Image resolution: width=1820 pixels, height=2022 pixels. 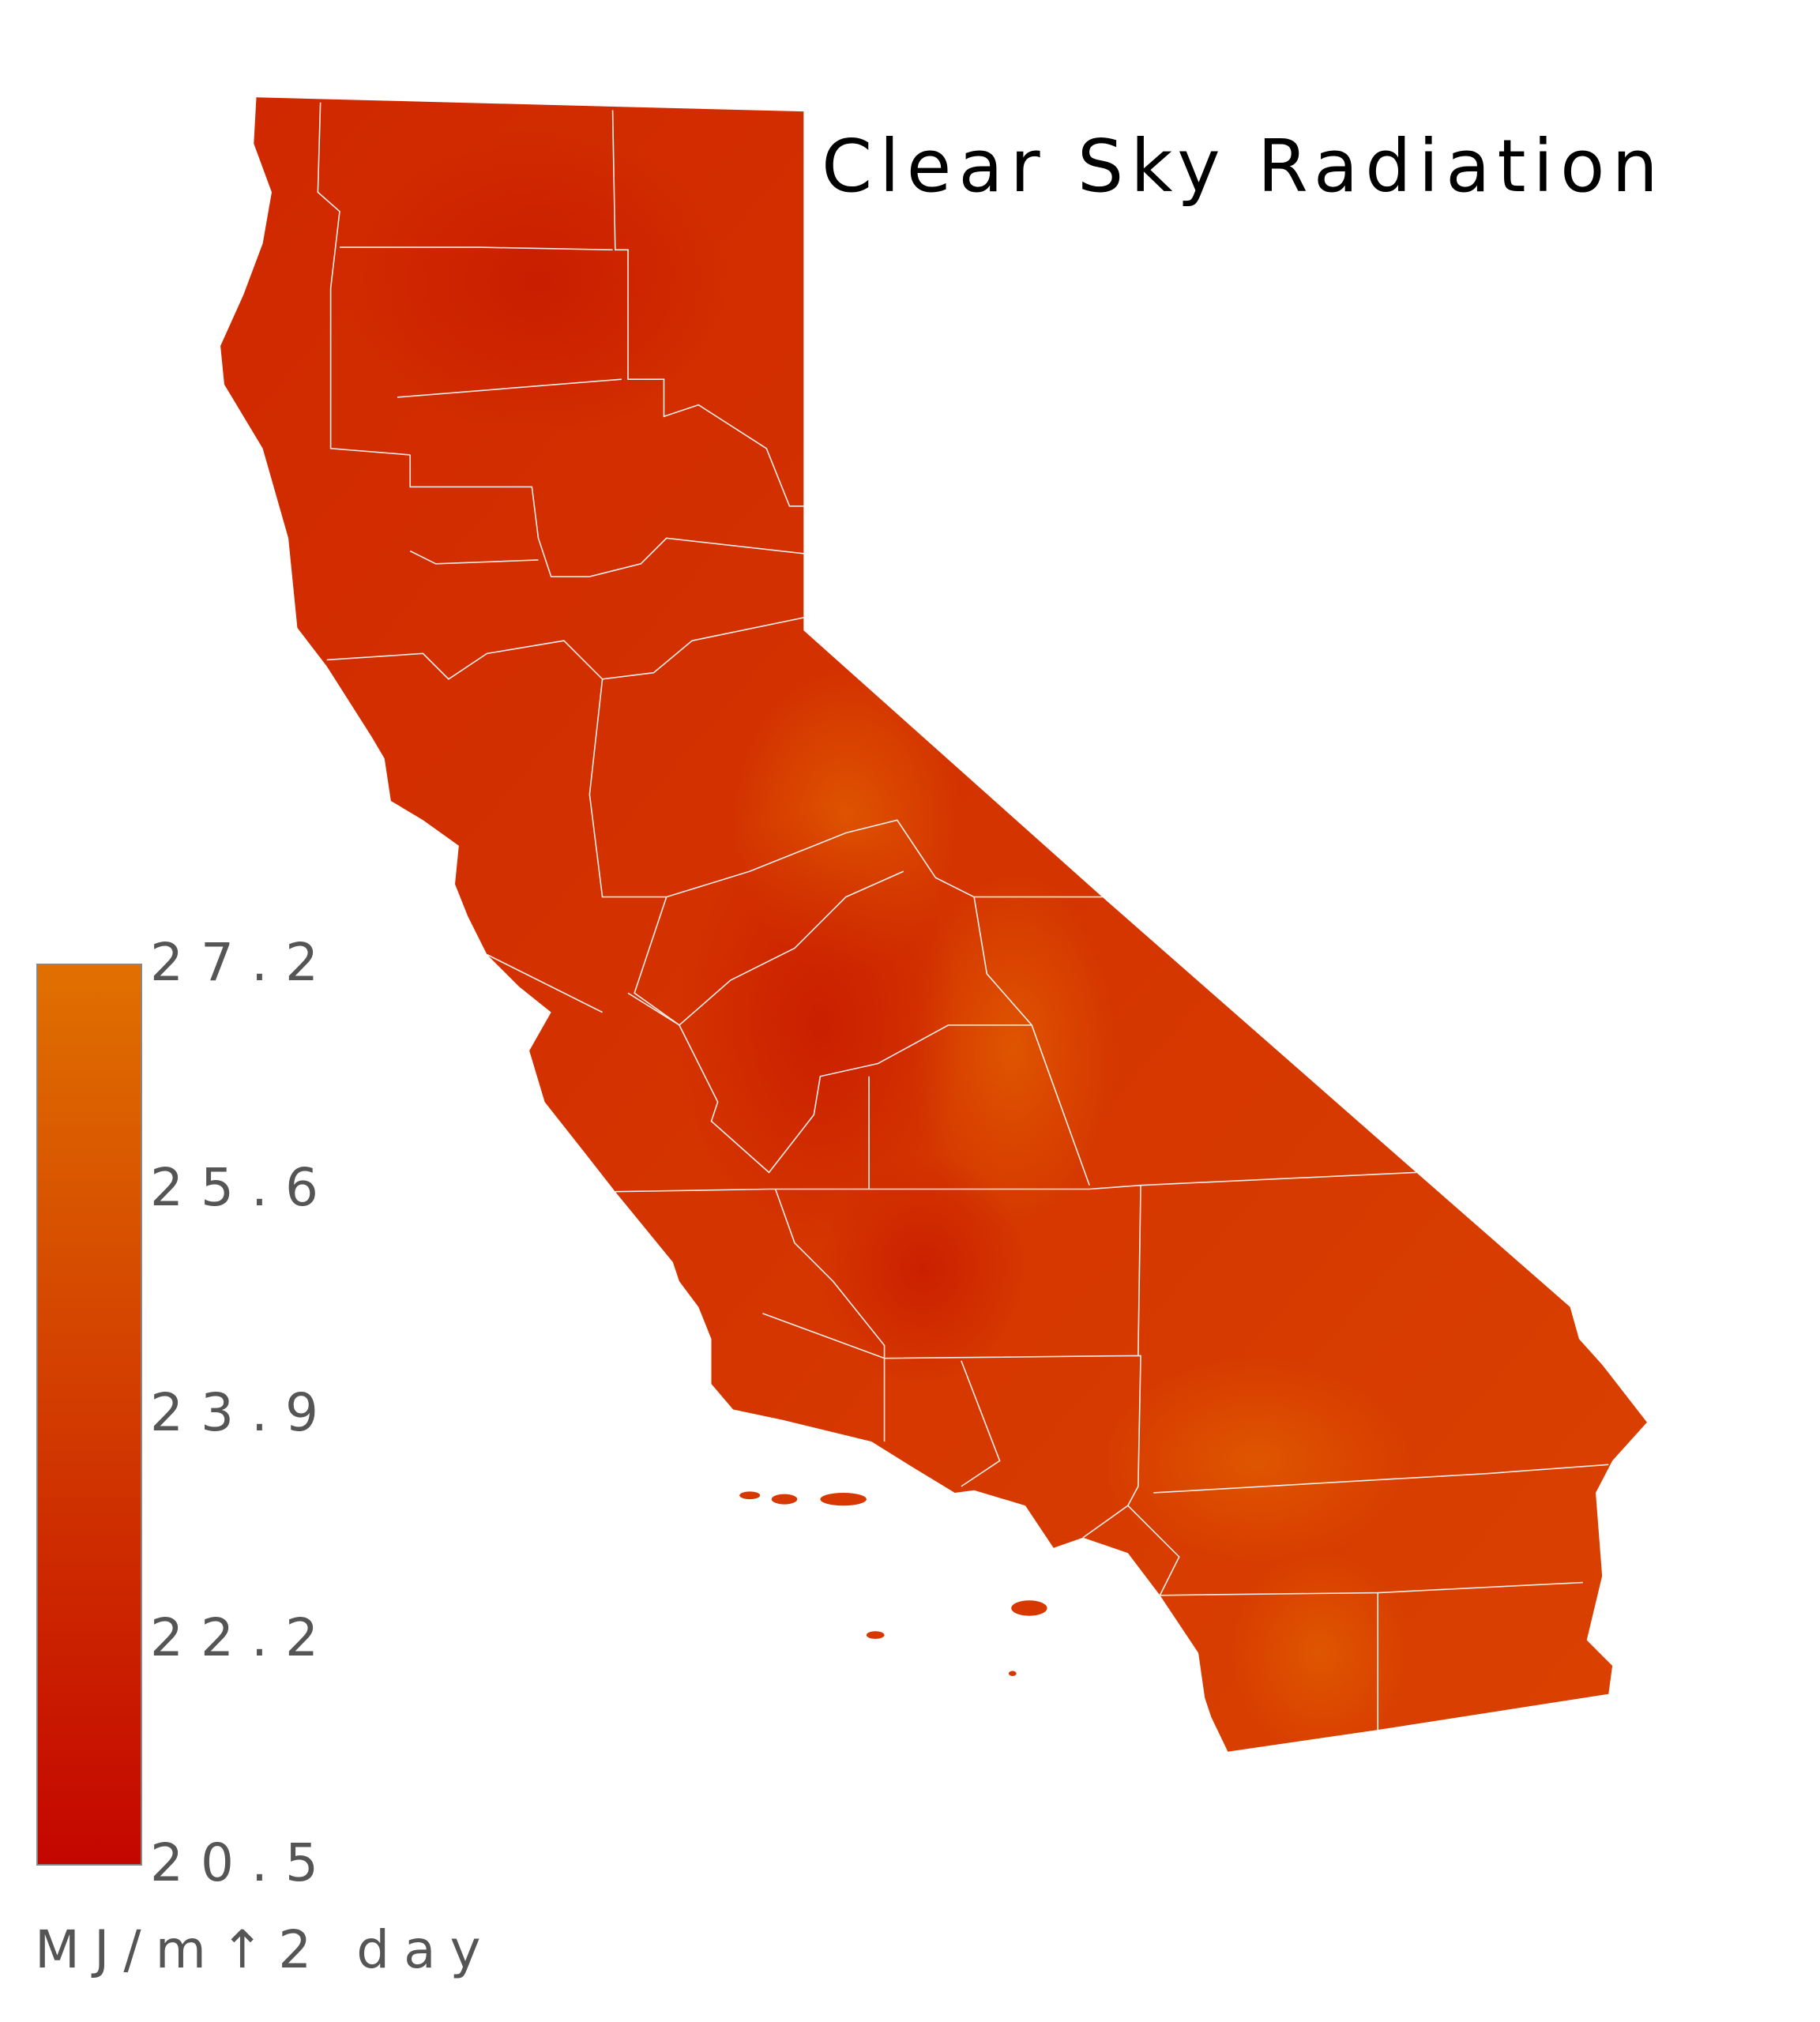 What do you see at coordinates (1320, 1651) in the screenshot?
I see `san-diego-mountains-region` at bounding box center [1320, 1651].